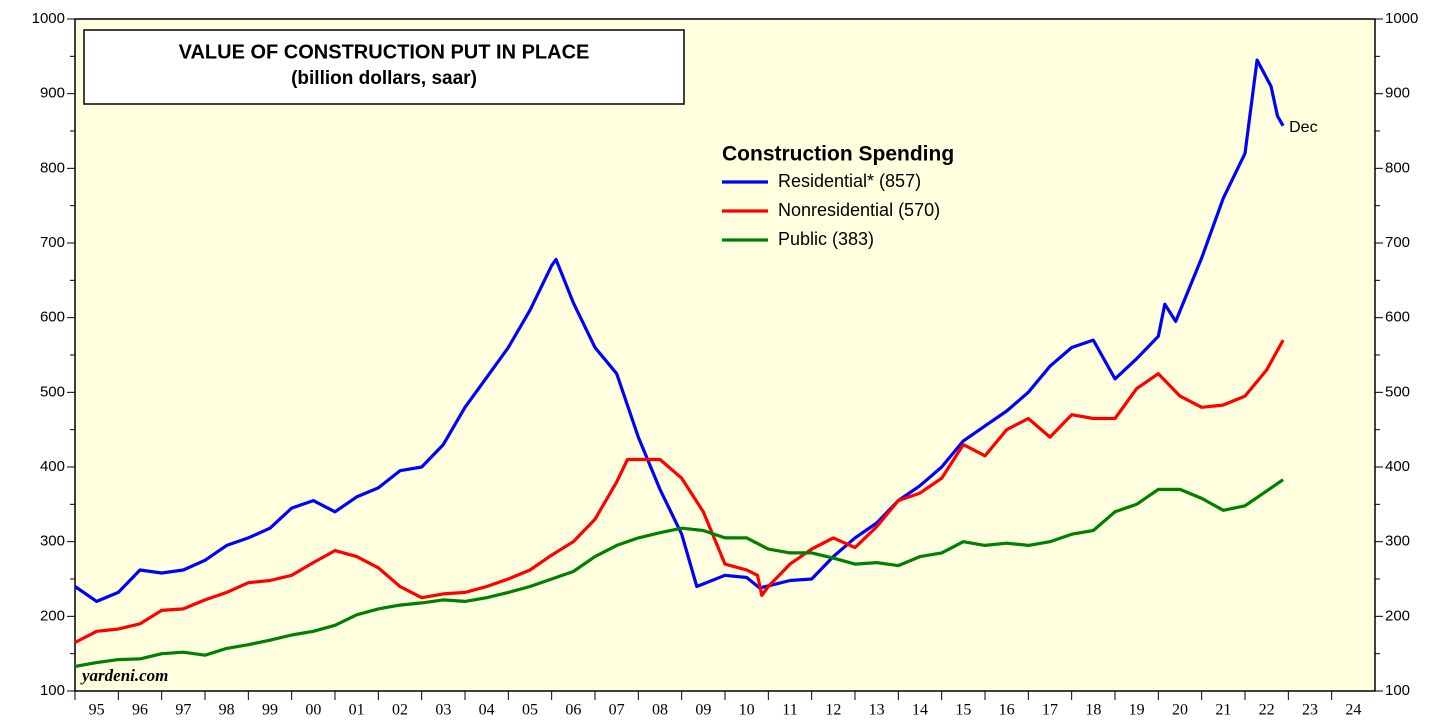 This screenshot has height=721, width=1450. Describe the element at coordinates (660, 710) in the screenshot. I see `x-tick-label: 08` at that location.